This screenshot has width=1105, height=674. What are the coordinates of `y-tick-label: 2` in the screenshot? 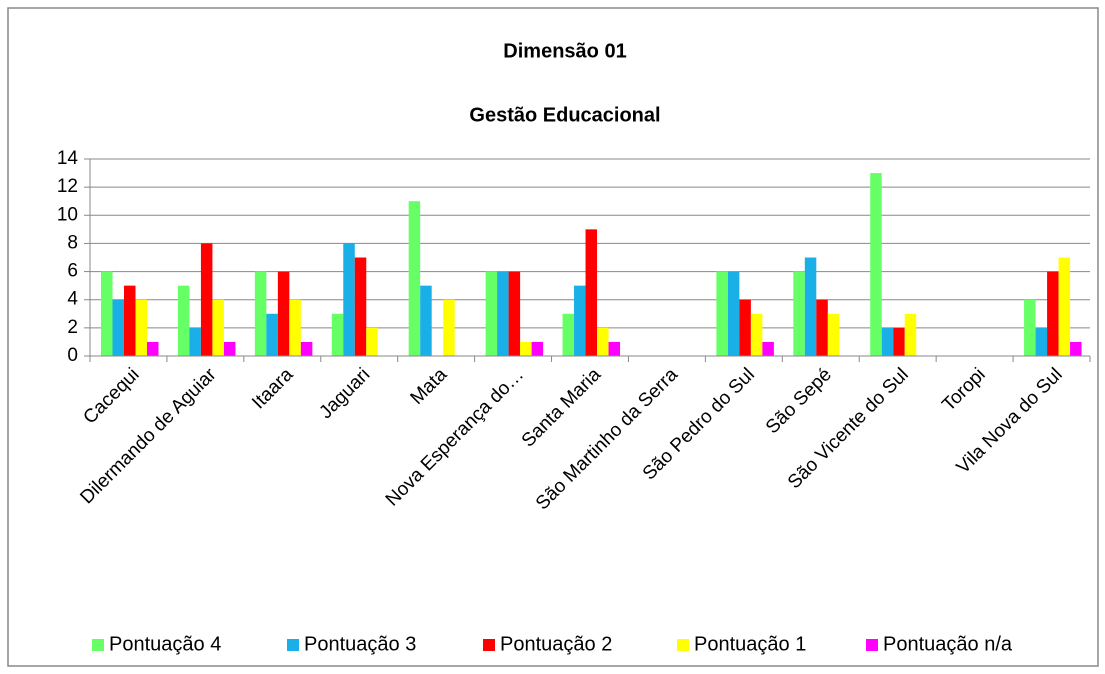 It's located at (72, 327).